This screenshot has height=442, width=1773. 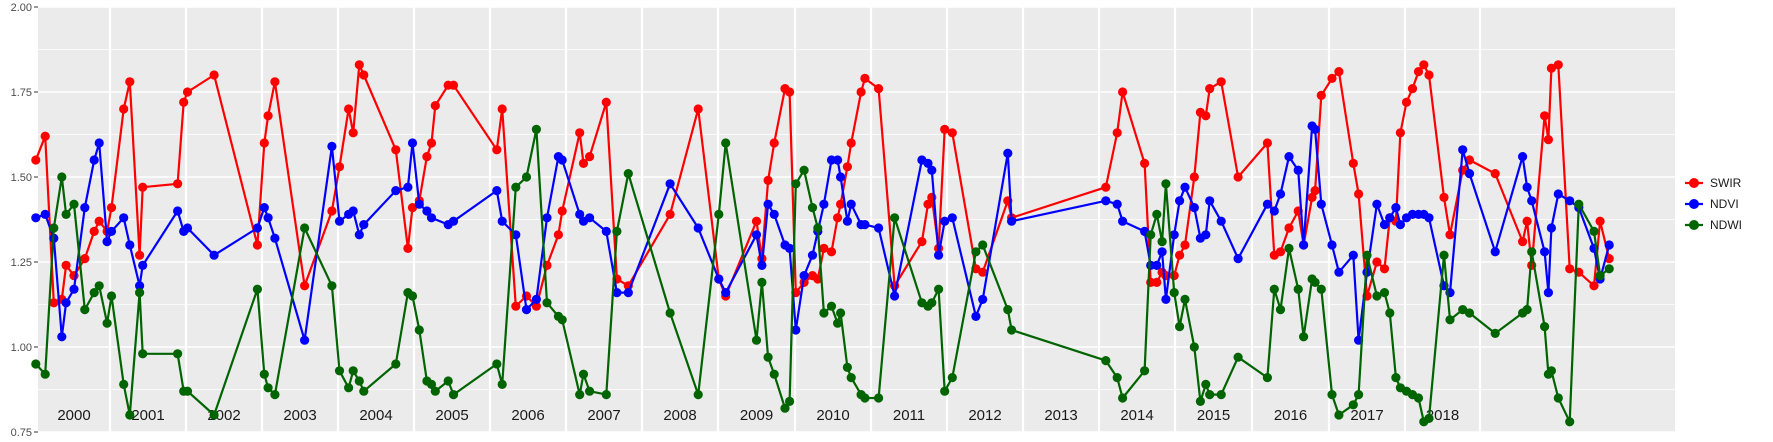 What do you see at coordinates (832, 415) in the screenshot?
I see `year-label: 2010` at bounding box center [832, 415].